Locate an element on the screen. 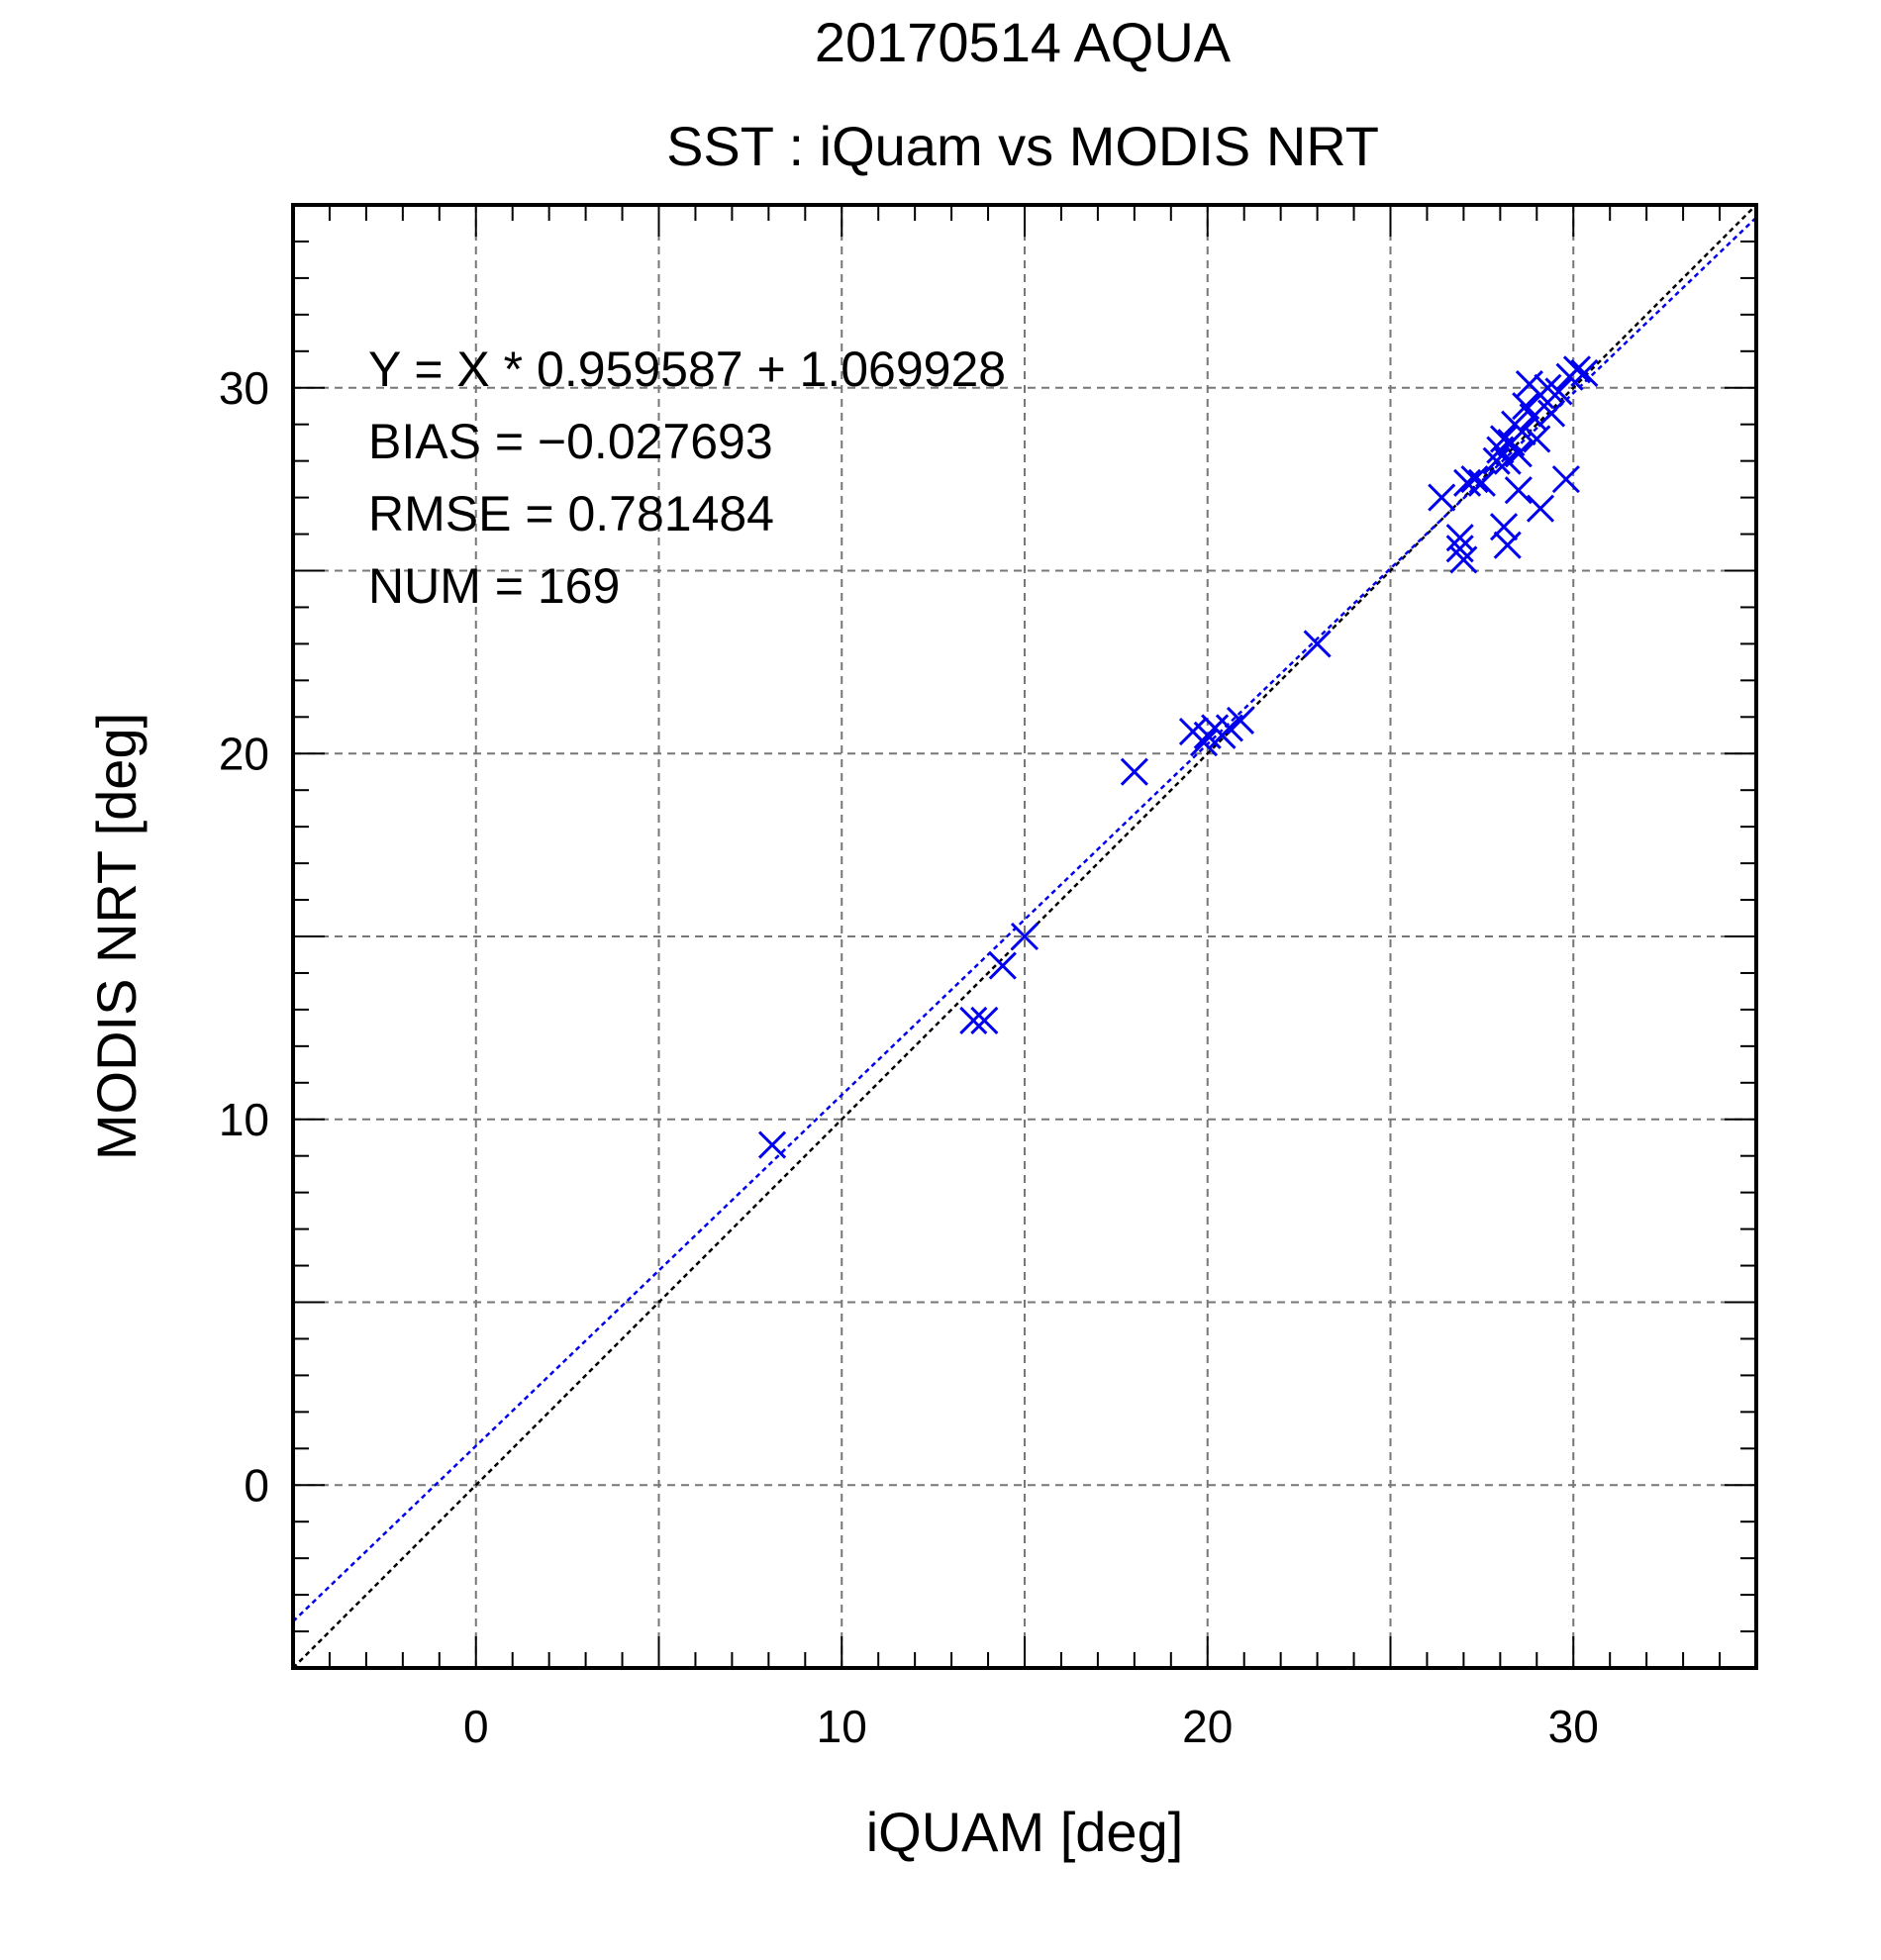  rmse-stat: RMSE = 0.781484 is located at coordinates (571, 513).